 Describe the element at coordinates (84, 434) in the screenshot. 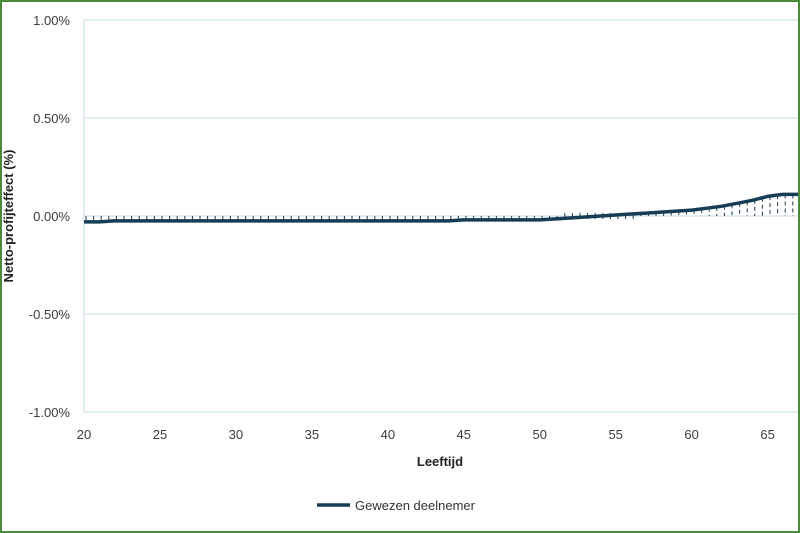

I see `x-tick-label: 20` at that location.